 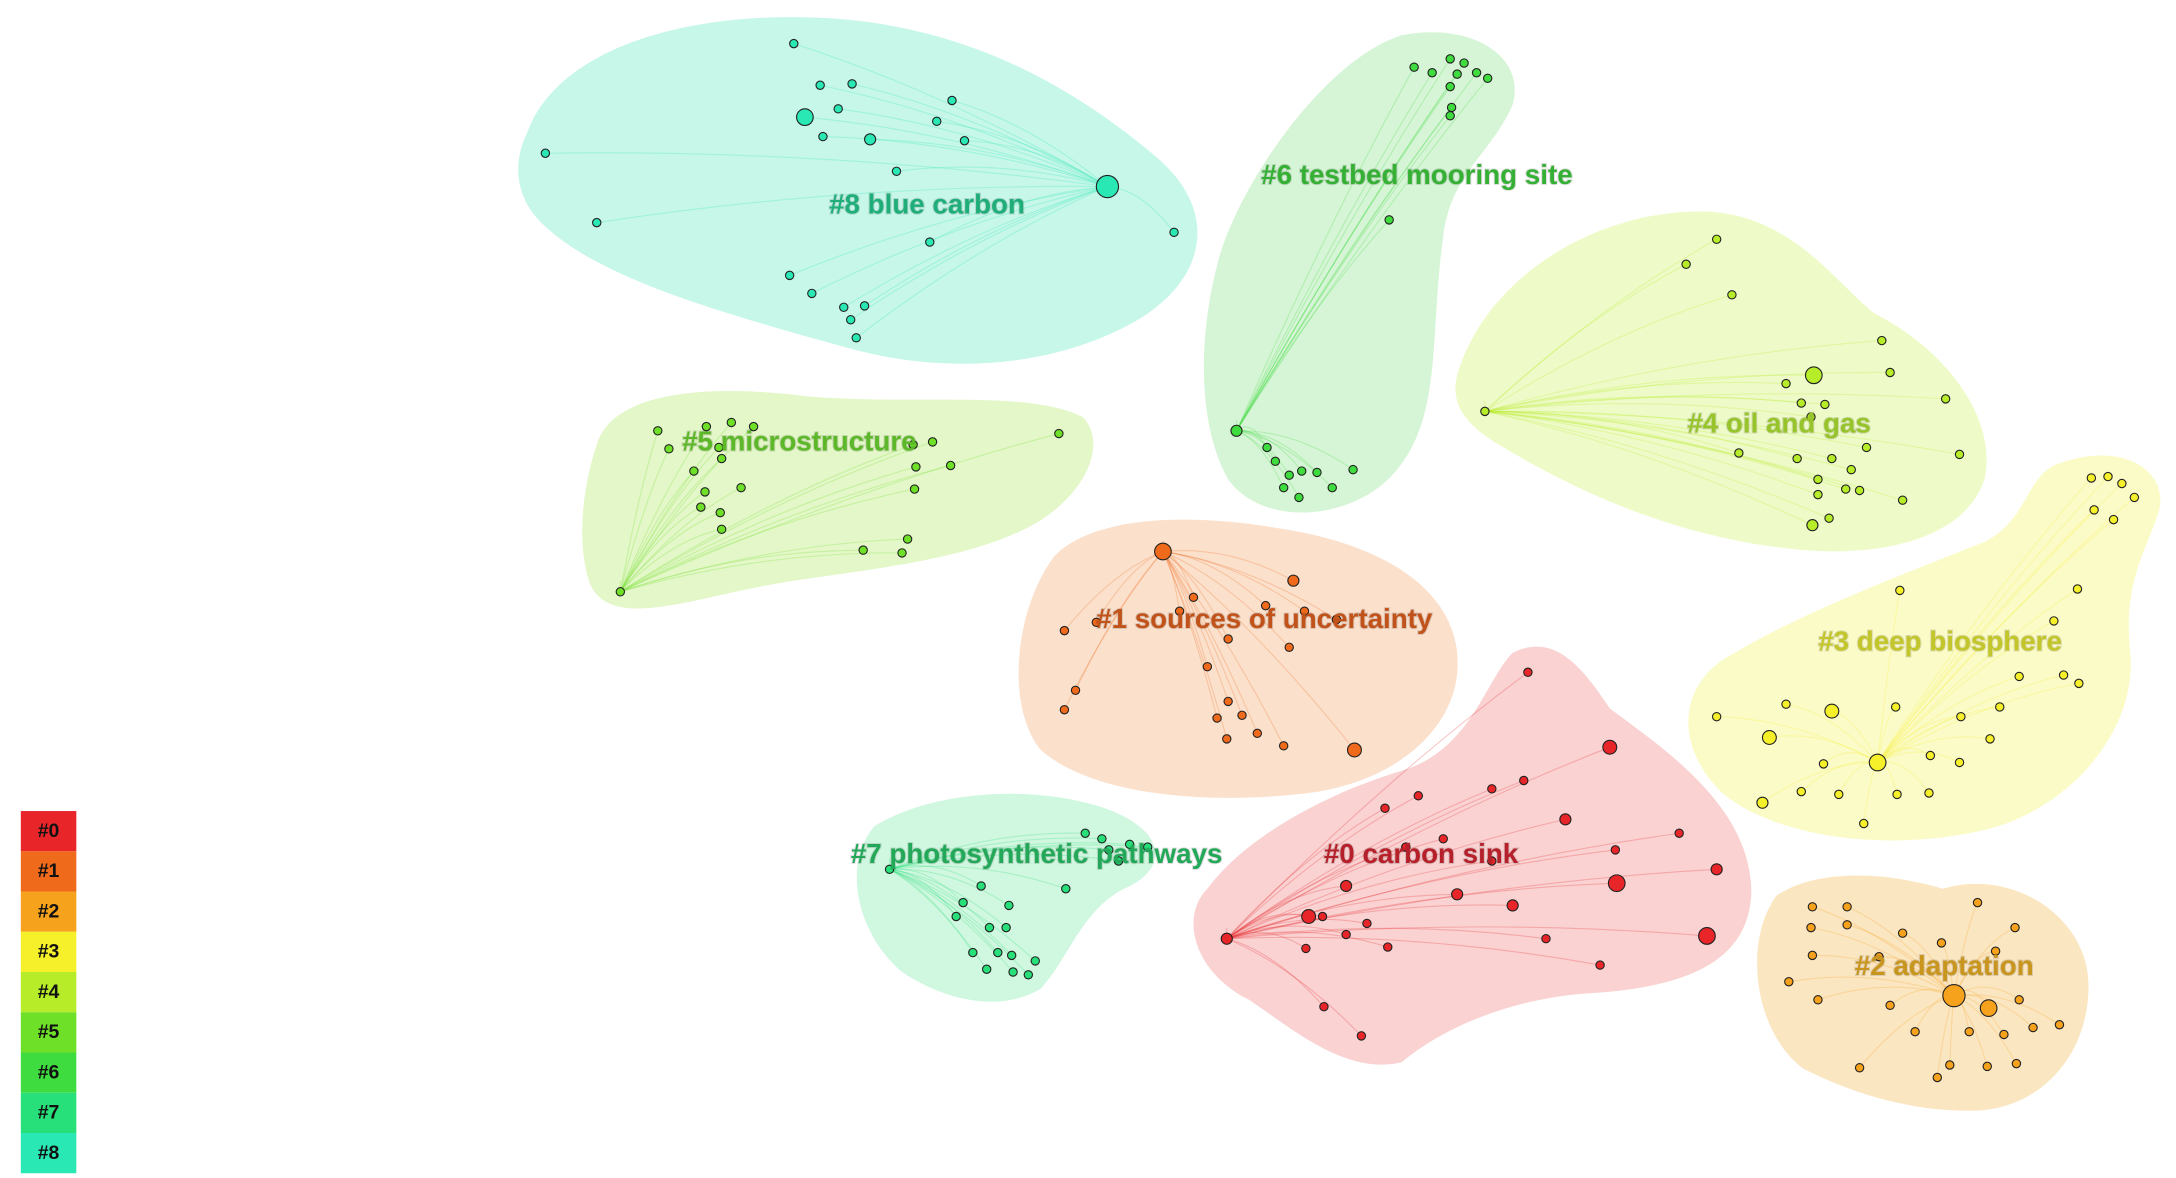 I want to click on legend-label: #6, so click(x=49, y=1072).